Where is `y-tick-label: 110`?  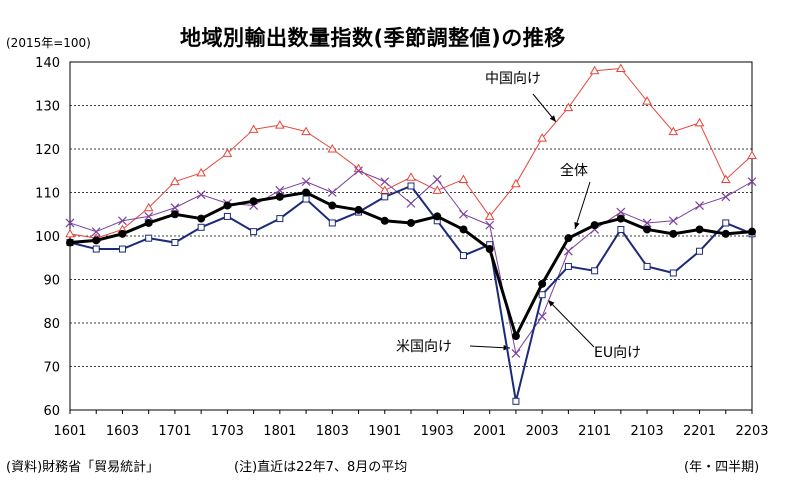 y-tick-label: 110 is located at coordinates (47, 194).